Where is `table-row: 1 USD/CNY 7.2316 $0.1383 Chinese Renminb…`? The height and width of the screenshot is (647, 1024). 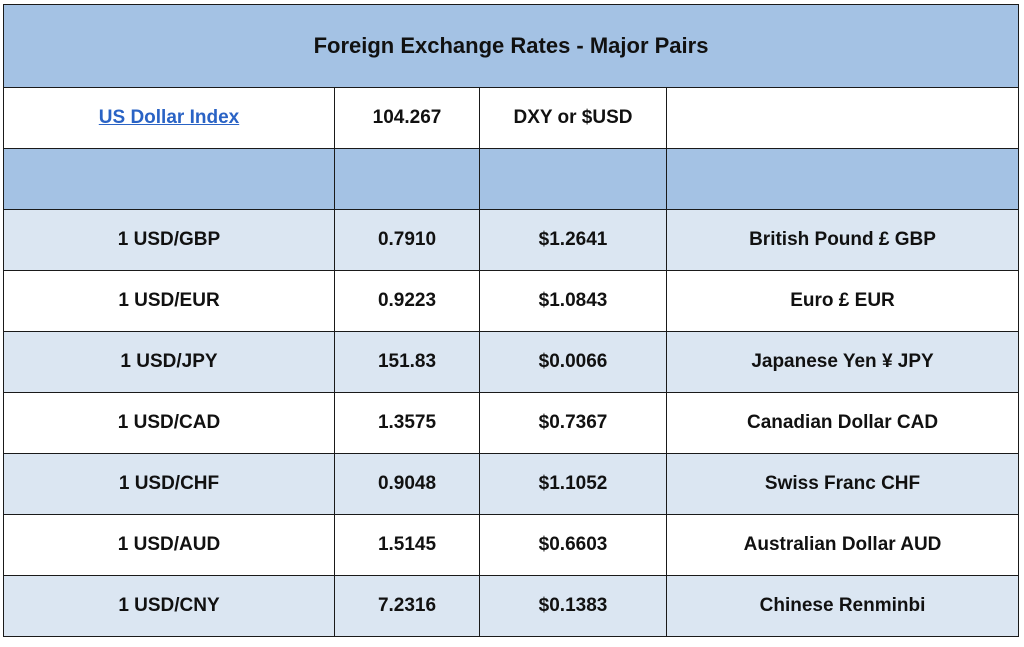
table-row: 1 USD/CNY 7.2316 $0.1383 Chinese Renminb… is located at coordinates (511, 606).